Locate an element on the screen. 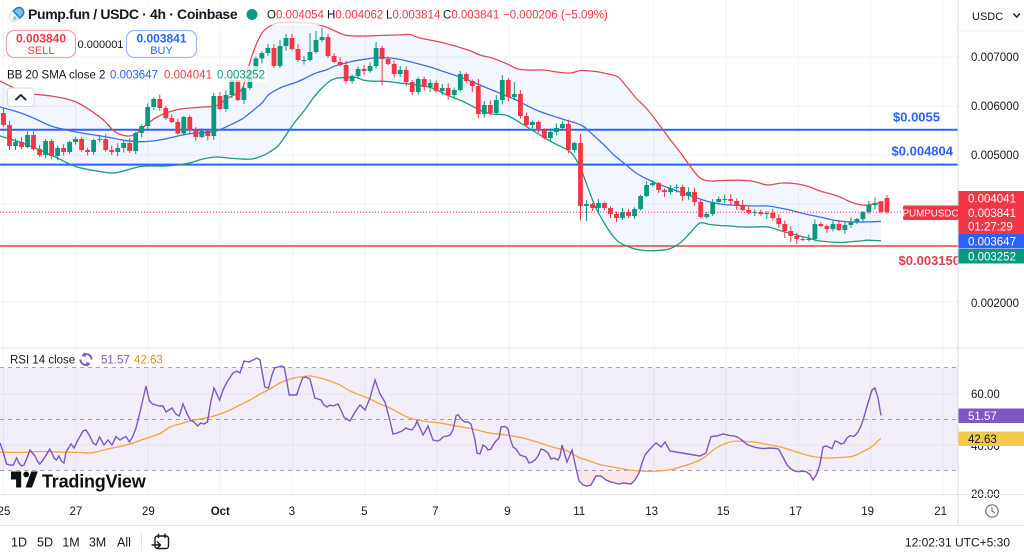 This screenshot has height=555, width=1024. svg-text: 0.007000 is located at coordinates (995, 58).